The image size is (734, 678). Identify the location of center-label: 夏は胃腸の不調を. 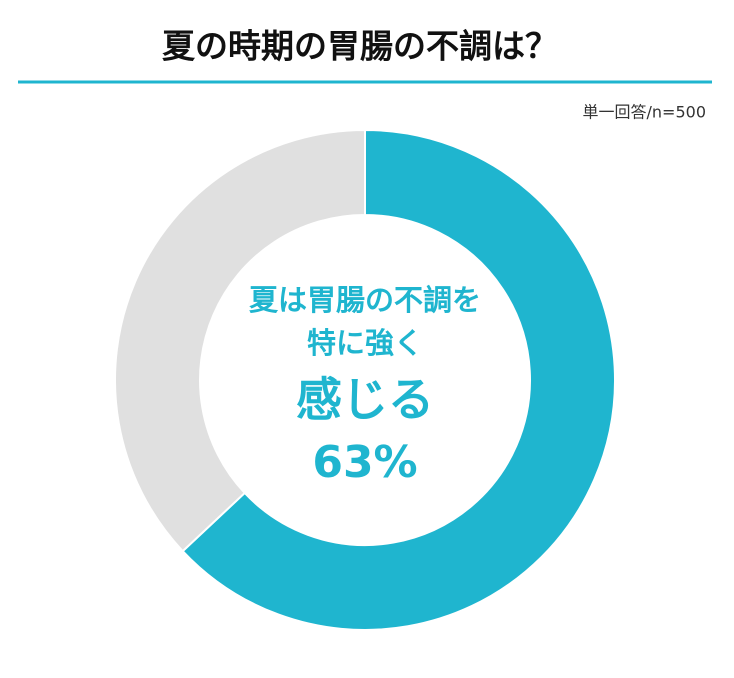
(365, 300).